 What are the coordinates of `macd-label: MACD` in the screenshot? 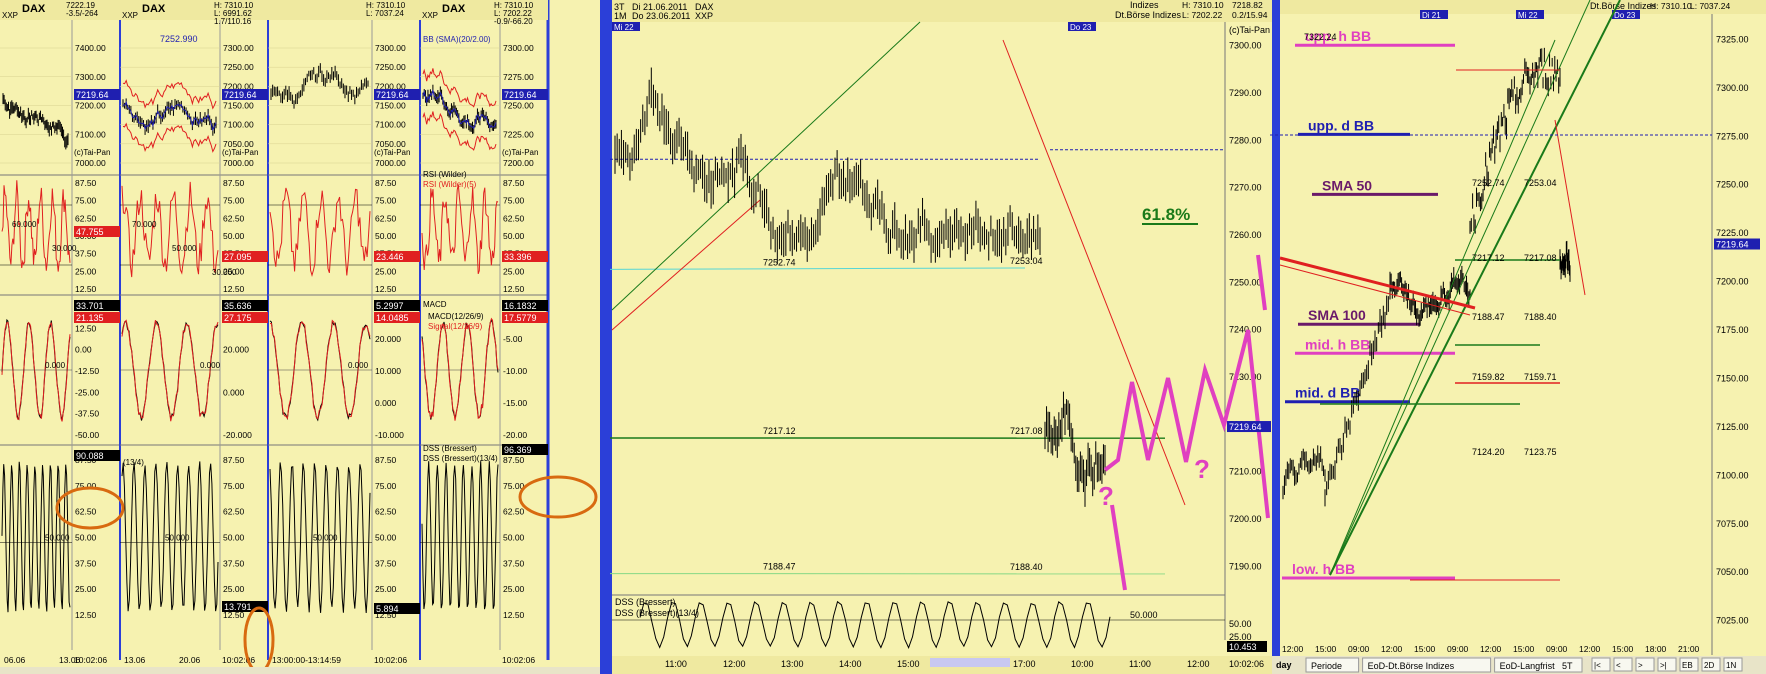 It's located at (435, 304).